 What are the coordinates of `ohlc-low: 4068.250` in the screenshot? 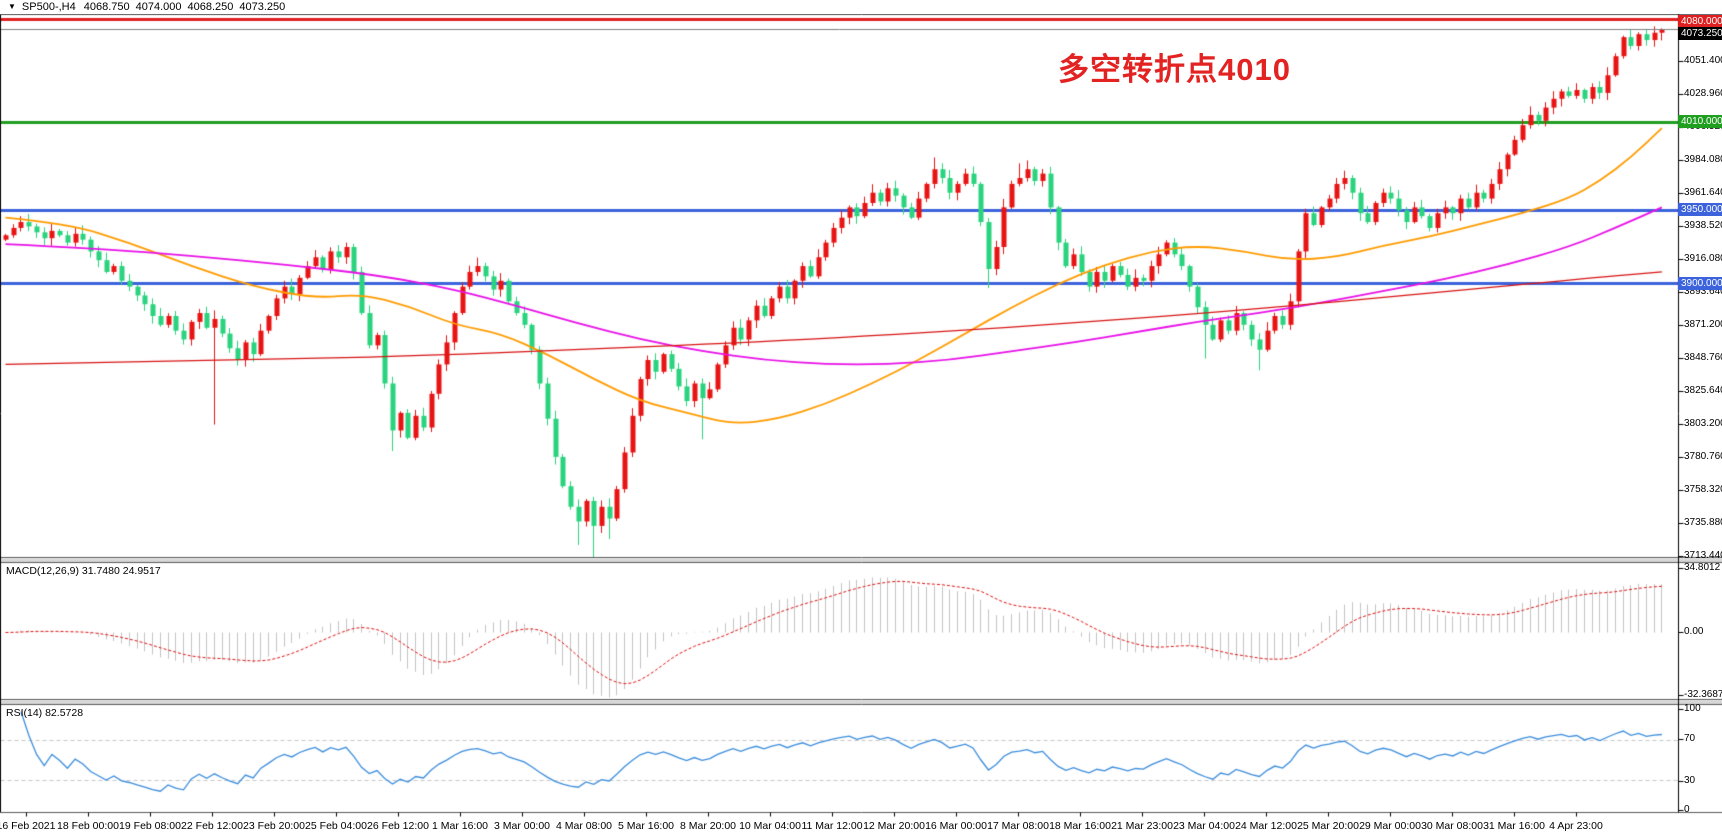 It's located at (210, 7).